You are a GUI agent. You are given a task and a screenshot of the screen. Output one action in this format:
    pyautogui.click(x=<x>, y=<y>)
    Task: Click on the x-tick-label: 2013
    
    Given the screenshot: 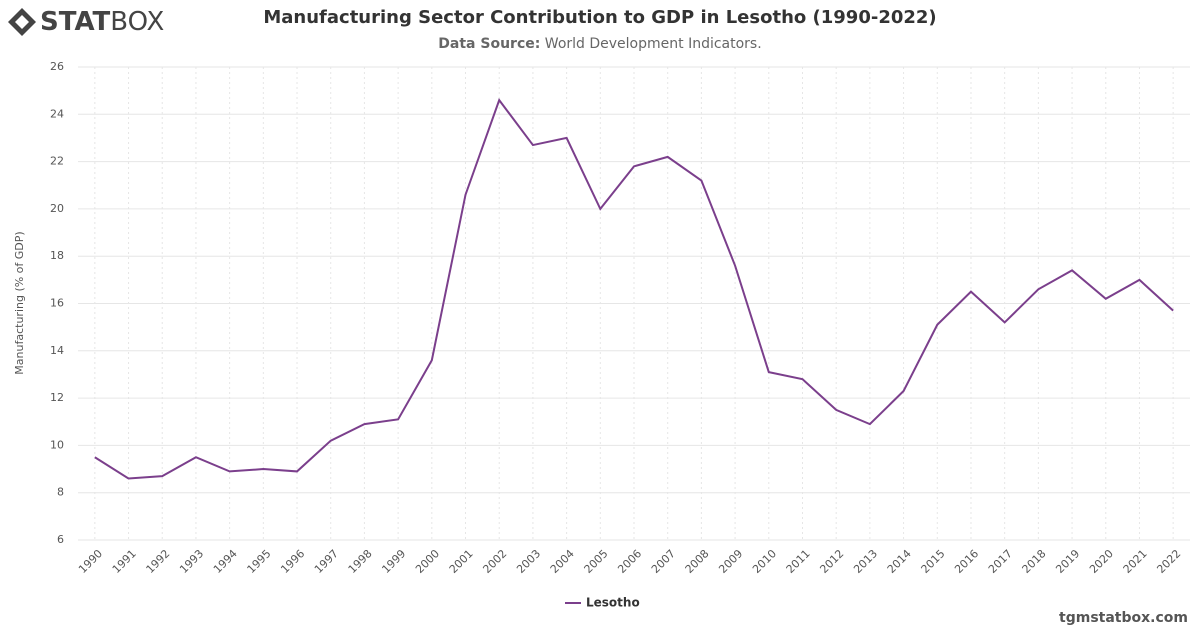 What is the action you would take?
    pyautogui.click(x=865, y=561)
    